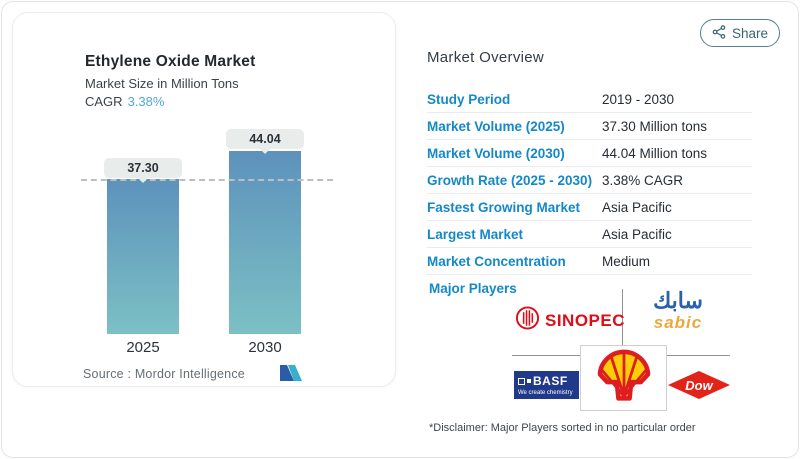  Describe the element at coordinates (719, 33) in the screenshot. I see `share-icon` at that location.